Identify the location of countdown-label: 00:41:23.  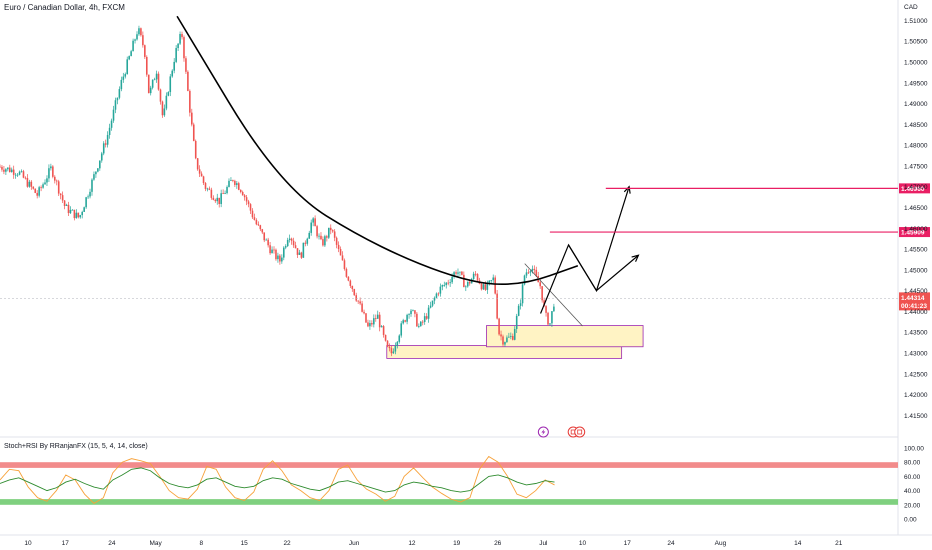
(914, 306).